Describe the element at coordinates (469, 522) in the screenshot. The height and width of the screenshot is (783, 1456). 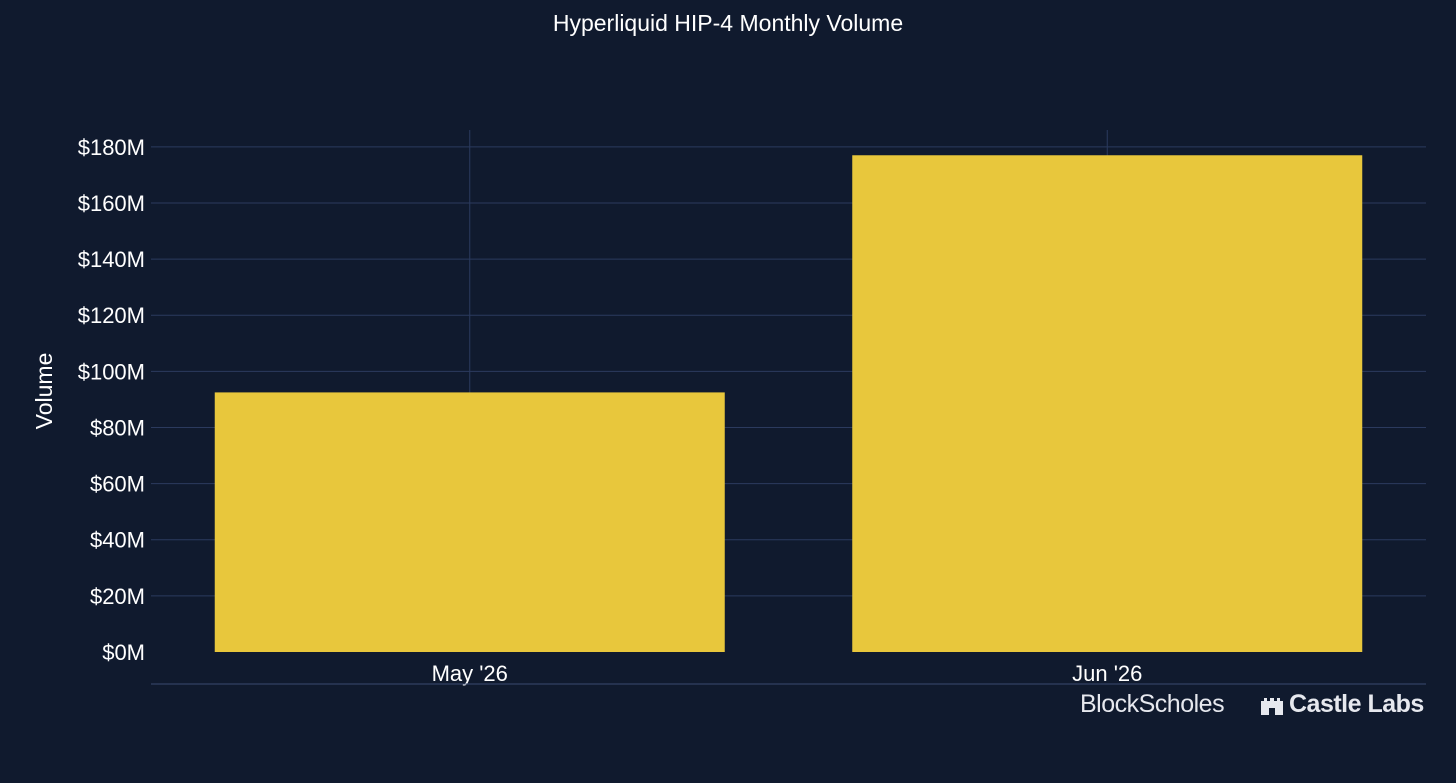
I see `bar` at that location.